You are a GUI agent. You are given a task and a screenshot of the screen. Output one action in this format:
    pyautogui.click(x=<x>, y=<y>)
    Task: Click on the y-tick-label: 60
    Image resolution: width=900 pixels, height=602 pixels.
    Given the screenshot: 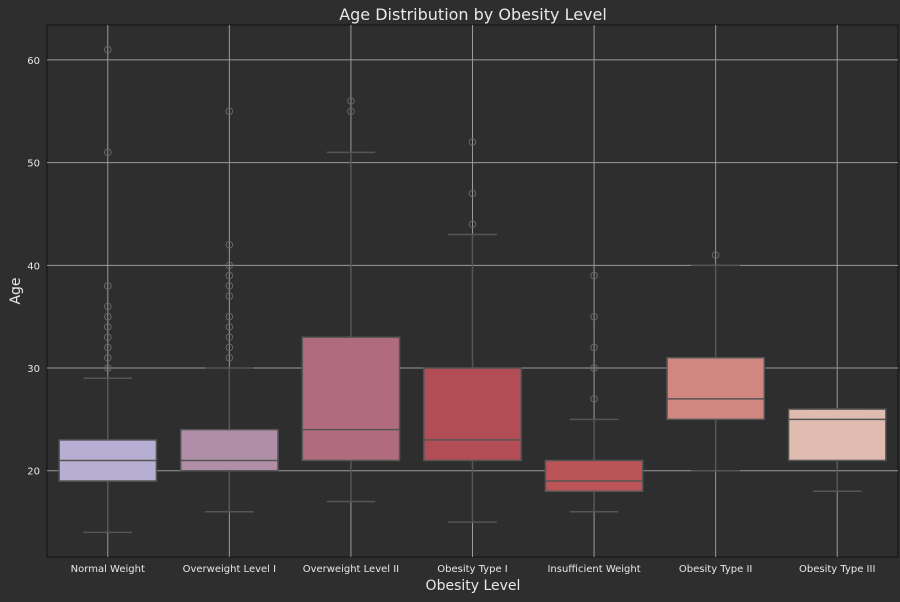 What is the action you would take?
    pyautogui.click(x=33, y=61)
    